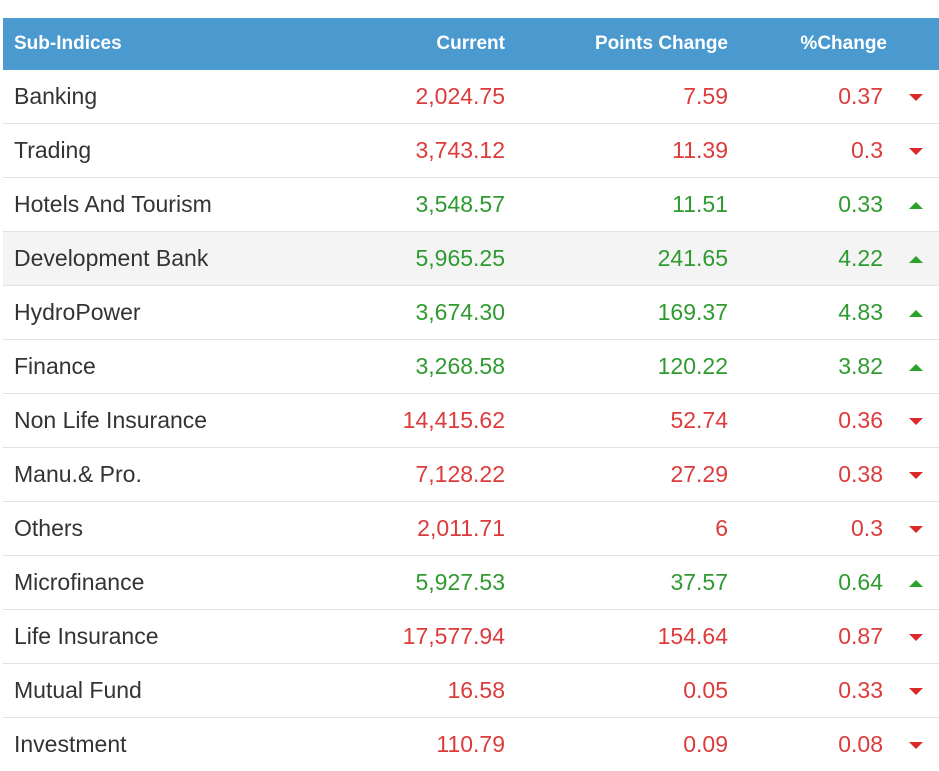  What do you see at coordinates (450, 44) in the screenshot?
I see `header-current: Current` at bounding box center [450, 44].